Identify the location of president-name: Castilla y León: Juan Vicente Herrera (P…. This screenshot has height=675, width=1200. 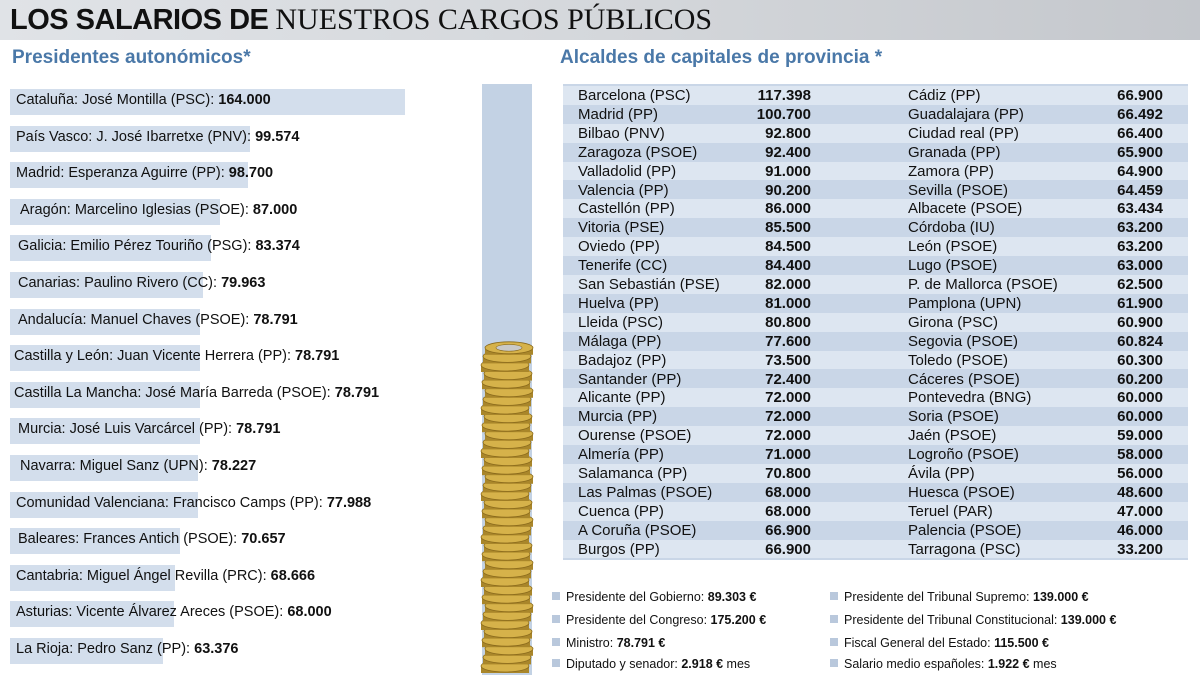
(155, 356).